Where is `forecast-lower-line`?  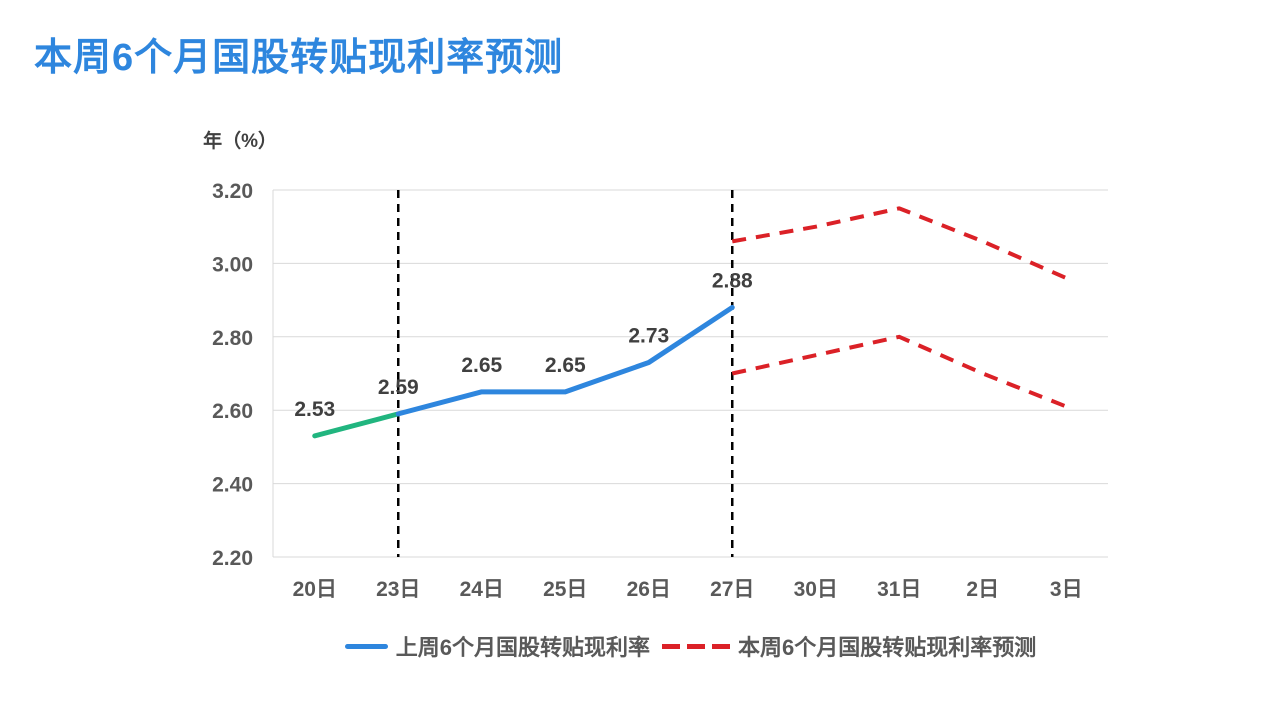
forecast-lower-line is located at coordinates (899, 371).